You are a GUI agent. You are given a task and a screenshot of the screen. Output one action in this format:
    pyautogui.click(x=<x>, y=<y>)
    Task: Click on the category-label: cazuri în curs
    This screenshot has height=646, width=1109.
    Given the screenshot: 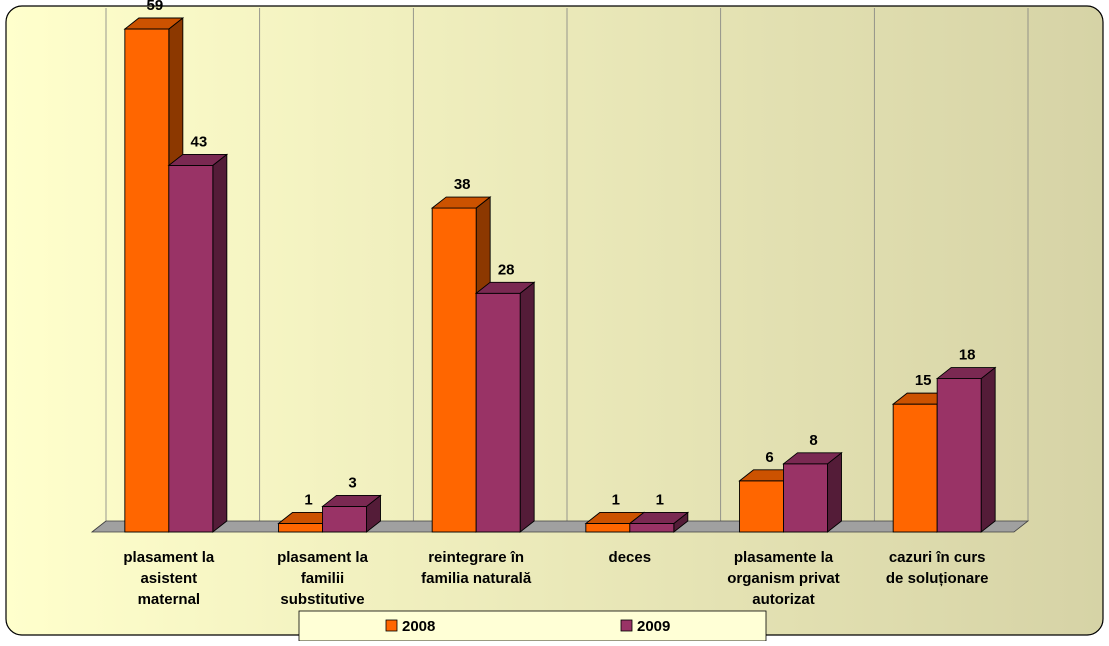 What is the action you would take?
    pyautogui.click(x=937, y=557)
    